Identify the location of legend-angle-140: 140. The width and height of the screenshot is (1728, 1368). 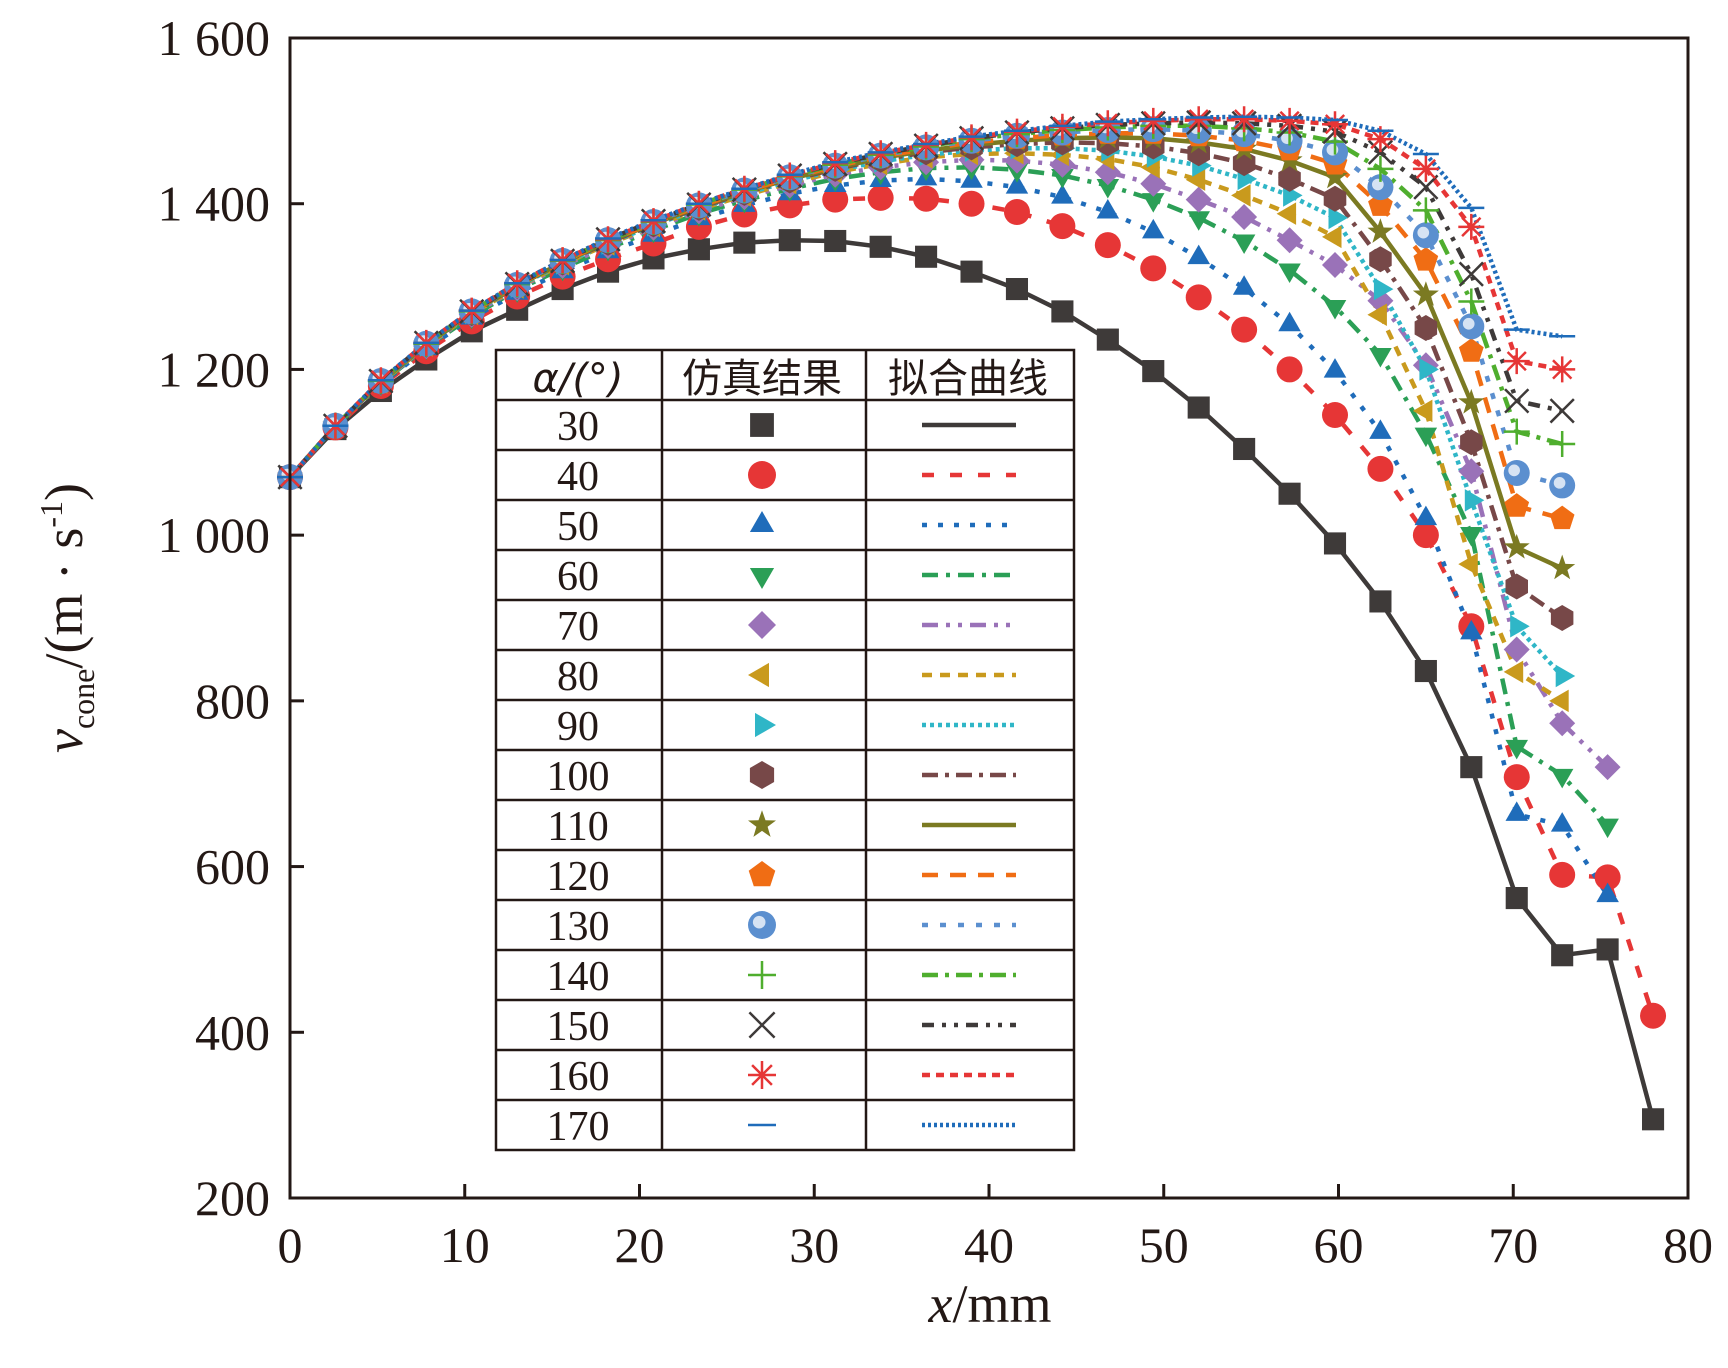
(578, 977).